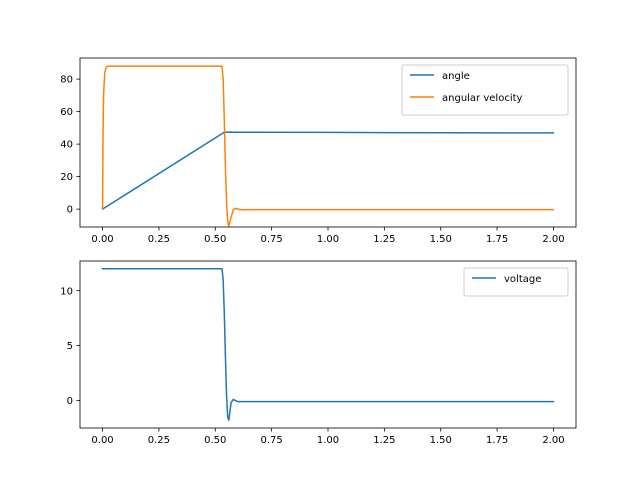 The width and height of the screenshot is (640, 480). I want to click on bottom-plot-legend-label-0: voltage, so click(522, 279).